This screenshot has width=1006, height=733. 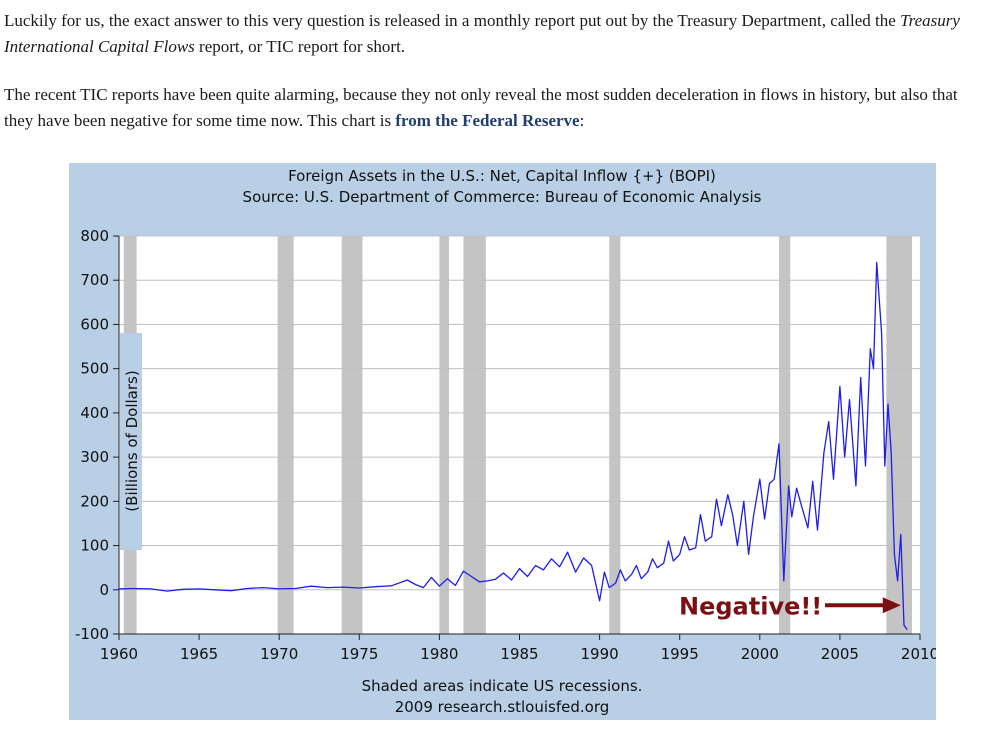 I want to click on annotation-arrow-head, so click(x=891, y=605).